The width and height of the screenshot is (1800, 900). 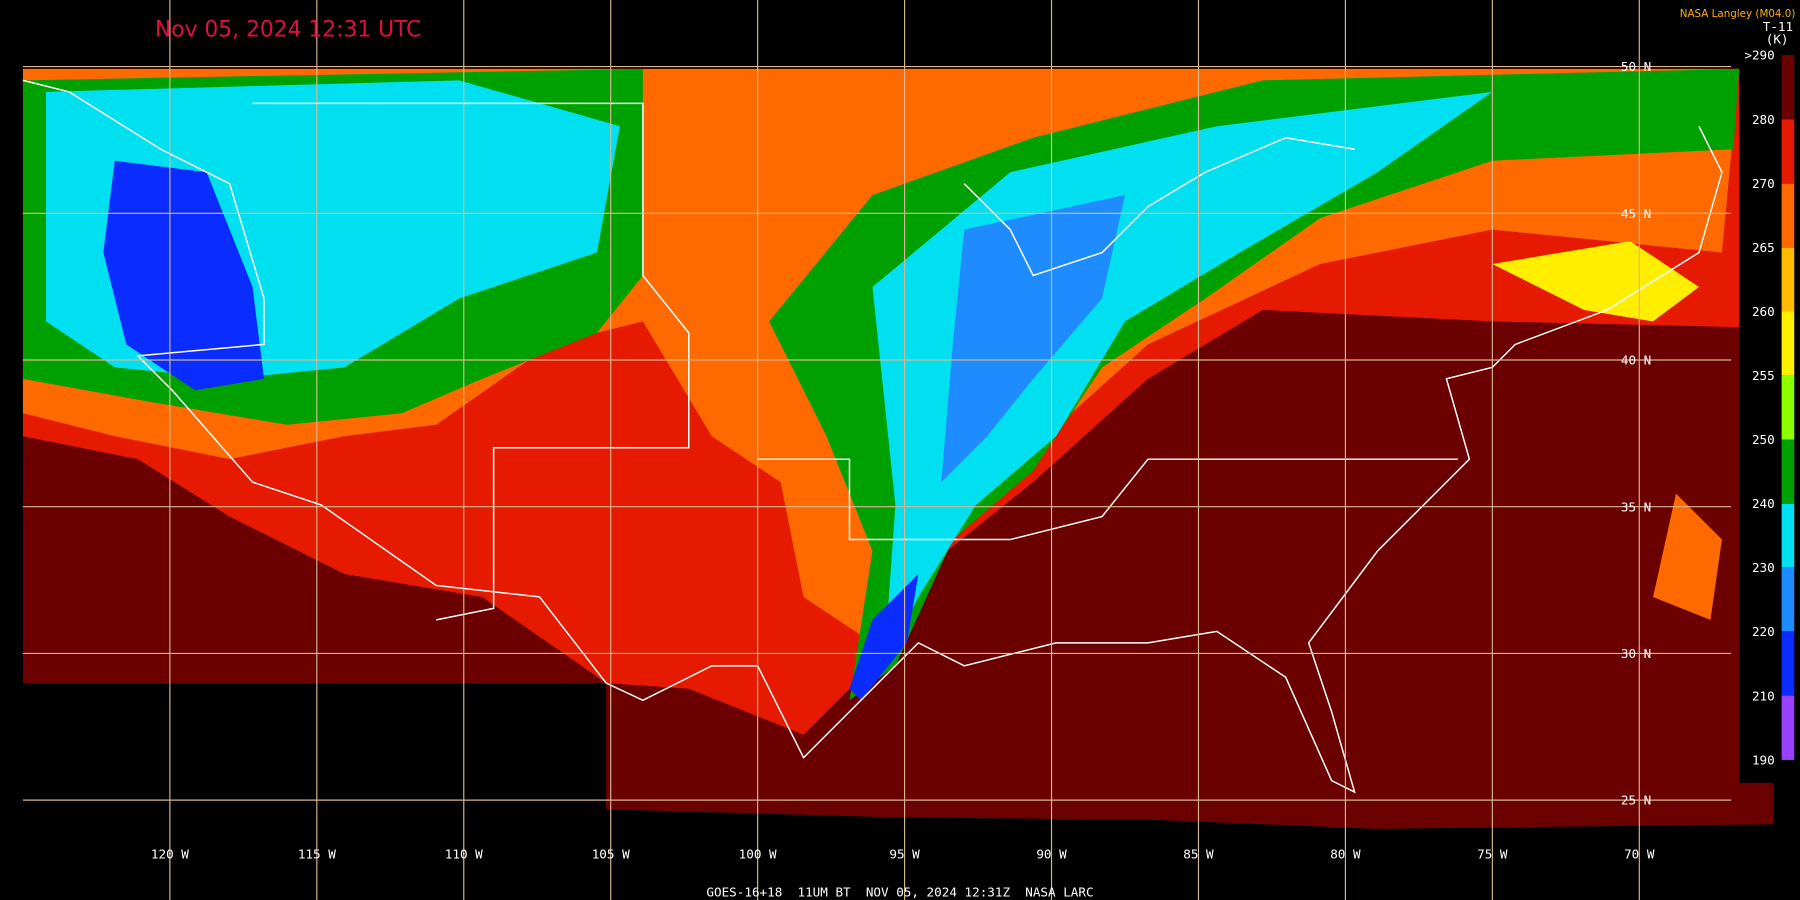 What do you see at coordinates (904, 854) in the screenshot?
I see `longitude-label: 95 W` at bounding box center [904, 854].